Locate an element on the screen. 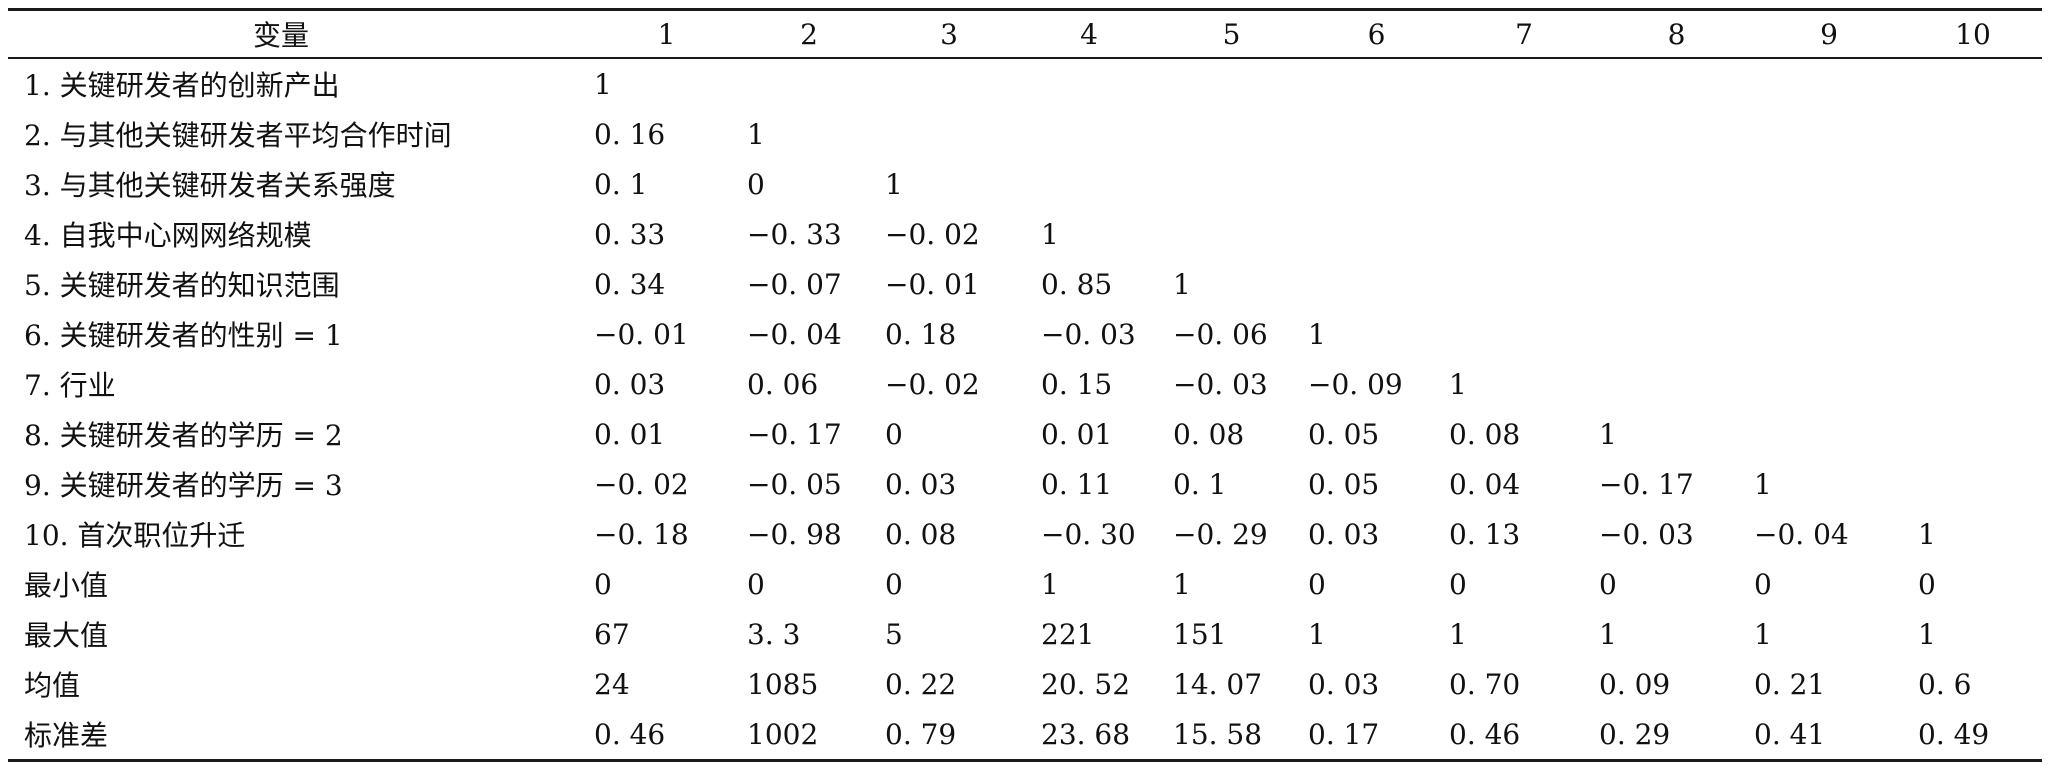  header-row: 变量 1 2 3 4 5 6 7 8 9 10 is located at coordinates (1025, 34).